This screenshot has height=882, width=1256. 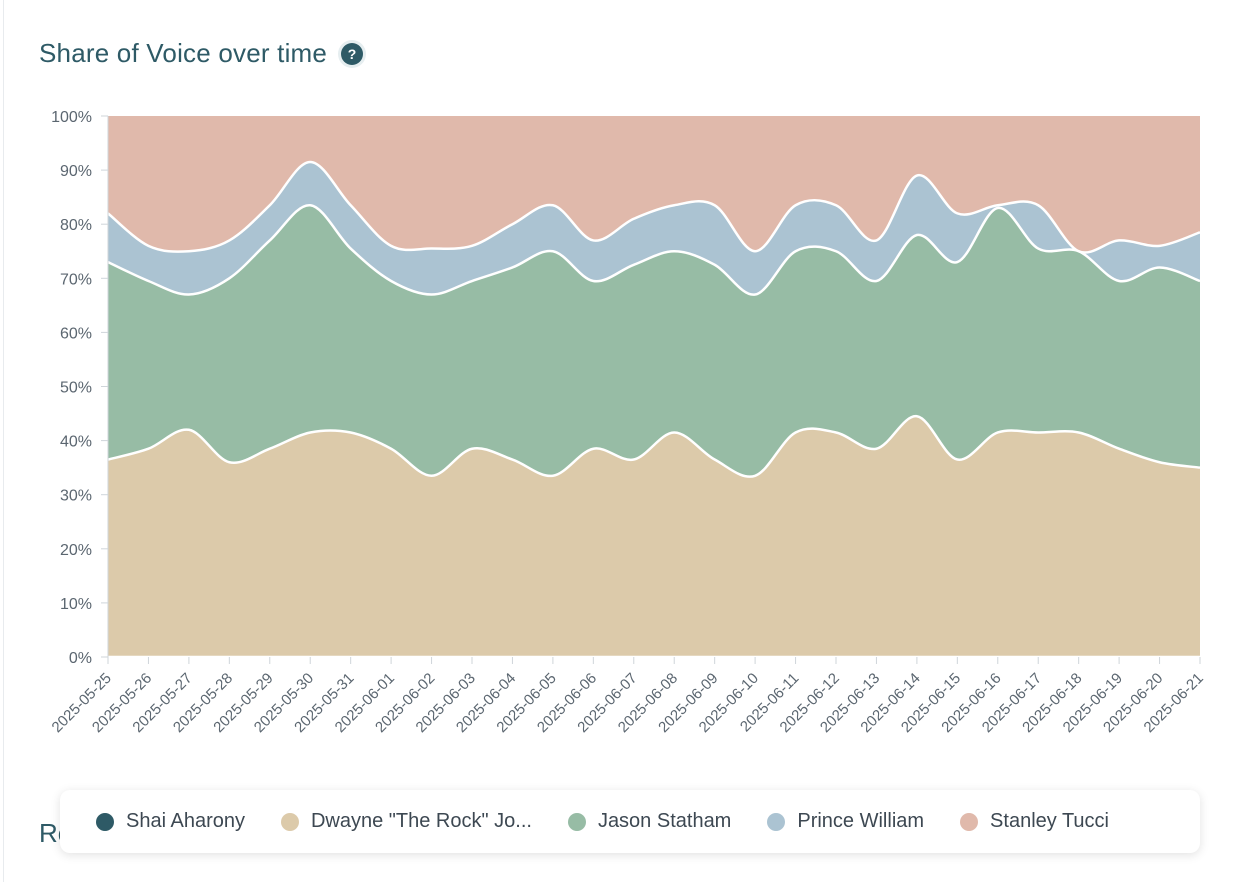 What do you see at coordinates (76, 442) in the screenshot?
I see `y-tick-label: 40%` at bounding box center [76, 442].